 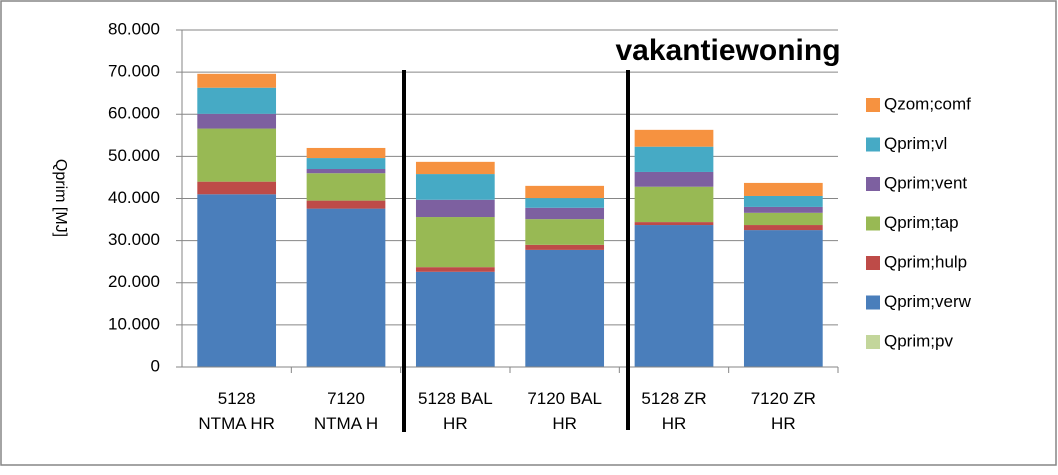 What do you see at coordinates (60, 198) in the screenshot?
I see `y-axis-label: Qprim [MJ]` at bounding box center [60, 198].